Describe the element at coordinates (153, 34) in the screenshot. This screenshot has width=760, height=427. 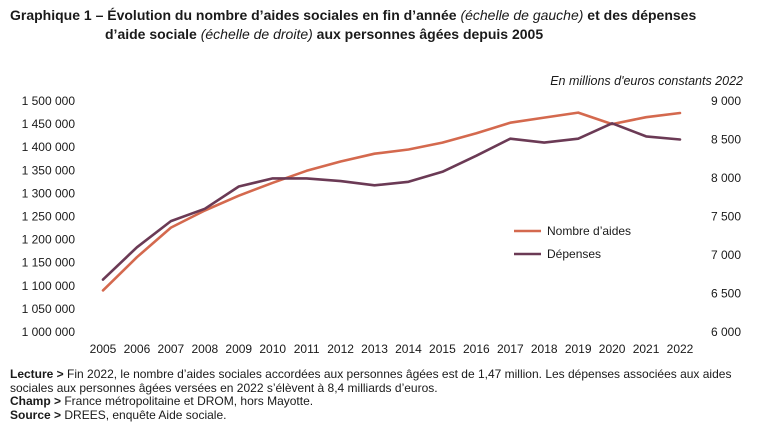
I see `title-line2-start: d’aide sociale` at that location.